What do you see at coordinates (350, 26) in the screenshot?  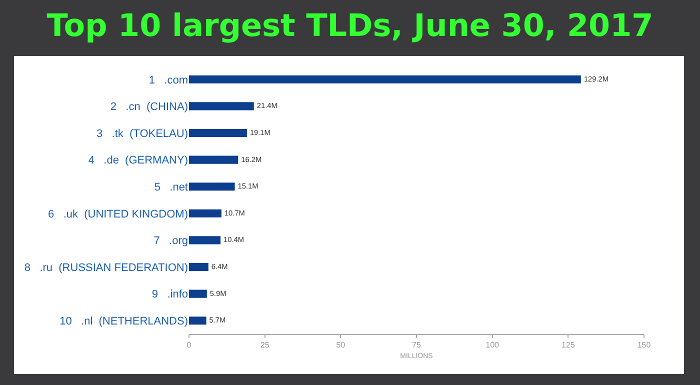 I see `chart-title: Top 10 largest TLDs, June 30, 2017` at bounding box center [350, 26].